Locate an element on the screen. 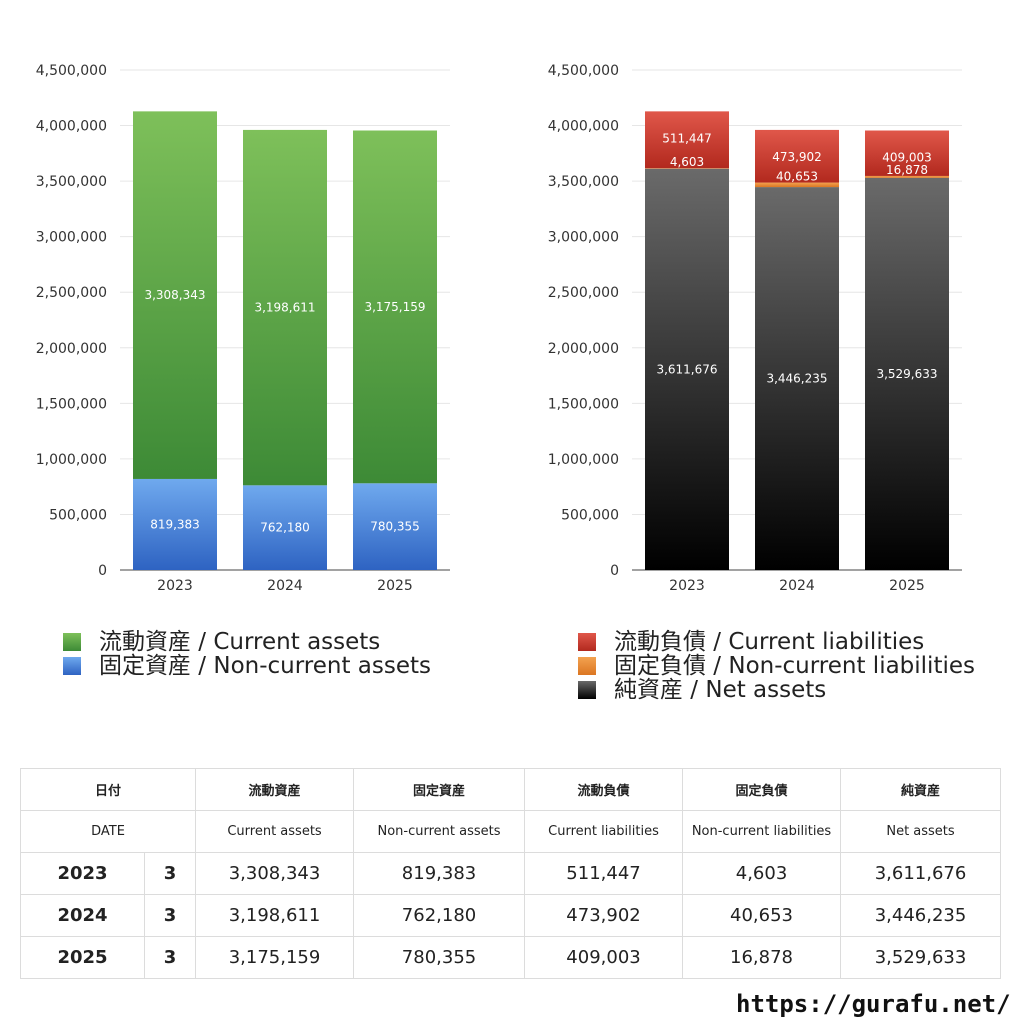 Image resolution: width=1024 pixels, height=1024 pixels. legend-item-current-assets: 流動資産 / Current assets is located at coordinates (247, 642).